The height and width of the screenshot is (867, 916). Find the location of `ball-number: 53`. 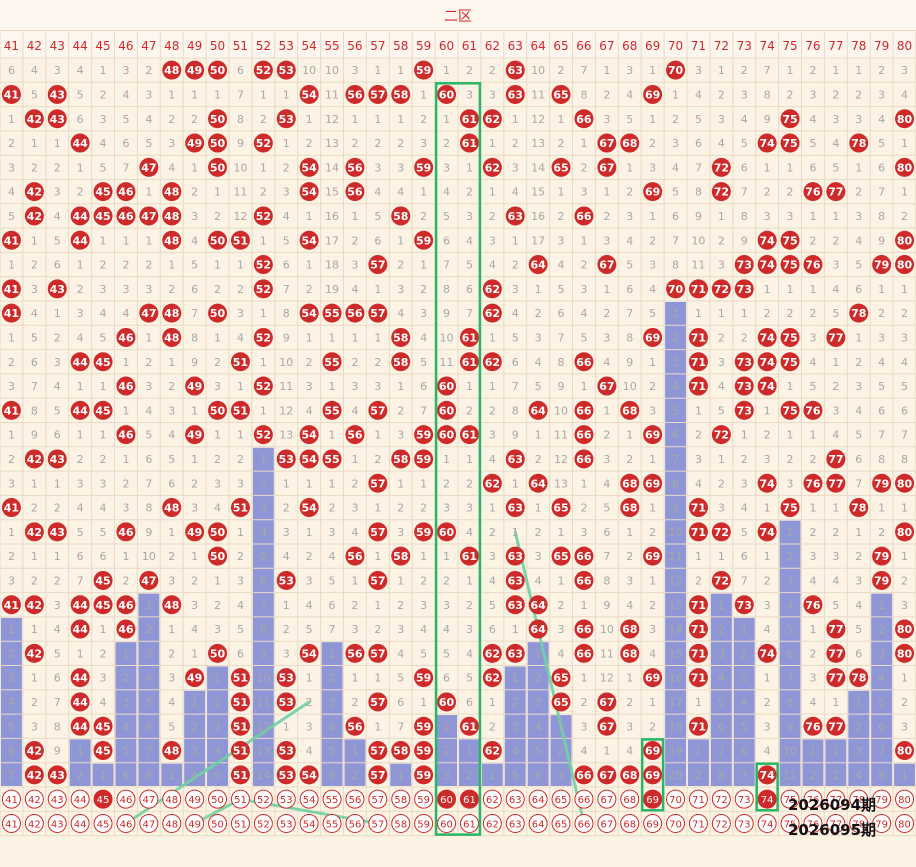

ball-number: 53 is located at coordinates (286, 459).